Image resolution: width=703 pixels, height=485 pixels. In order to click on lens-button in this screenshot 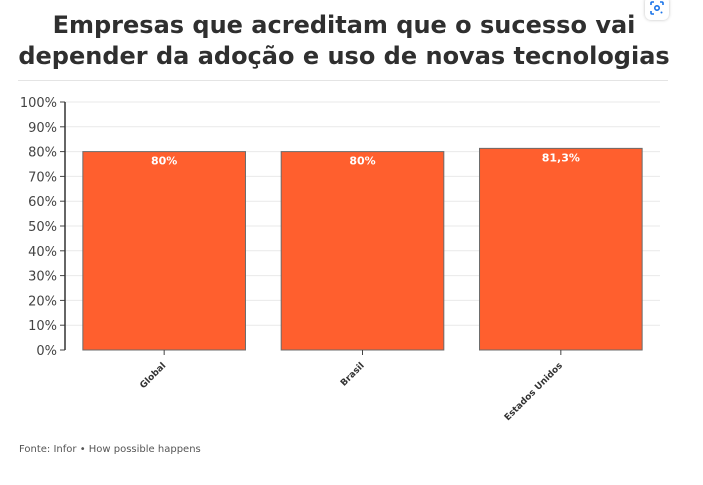, I will do `click(657, 10)`.